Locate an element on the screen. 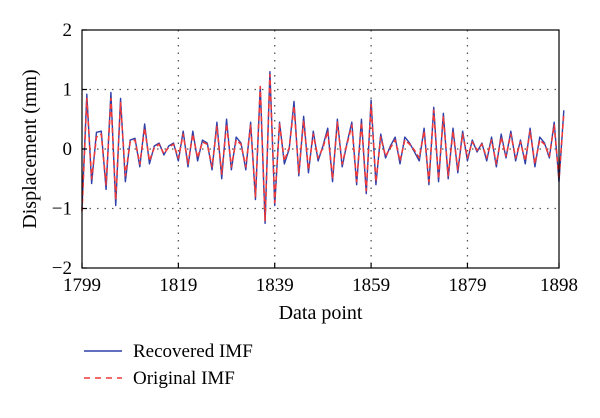 The image size is (600, 418). x-tick-label: 1879 is located at coordinates (467, 285).